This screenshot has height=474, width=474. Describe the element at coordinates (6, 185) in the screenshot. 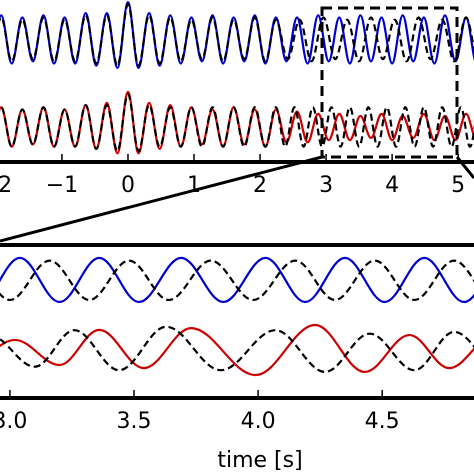

I see `x-tick-label: −2` at that location.